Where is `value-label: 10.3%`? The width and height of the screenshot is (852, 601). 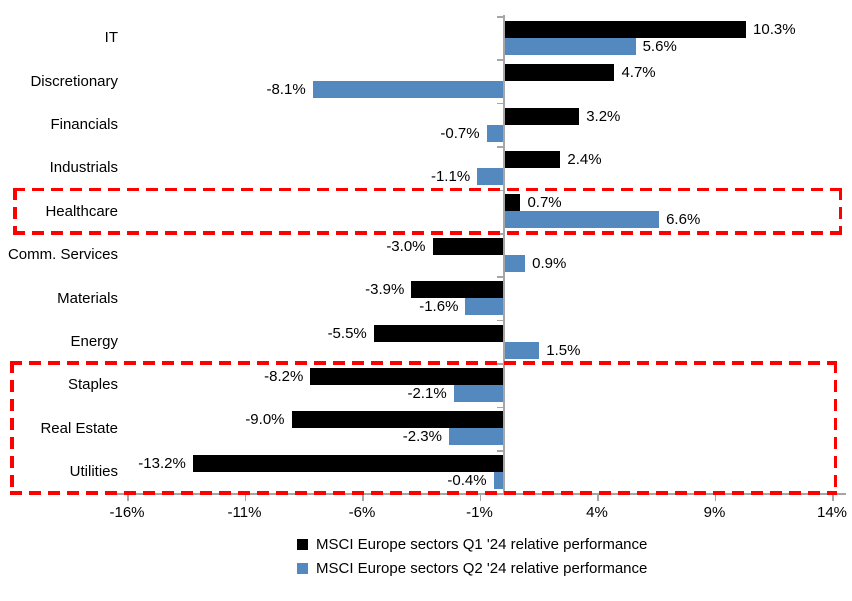 value-label: 10.3% is located at coordinates (774, 29).